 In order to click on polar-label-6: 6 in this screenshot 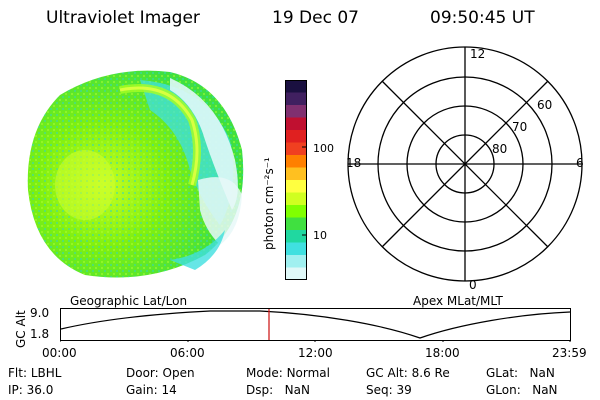, I will do `click(580, 163)`.